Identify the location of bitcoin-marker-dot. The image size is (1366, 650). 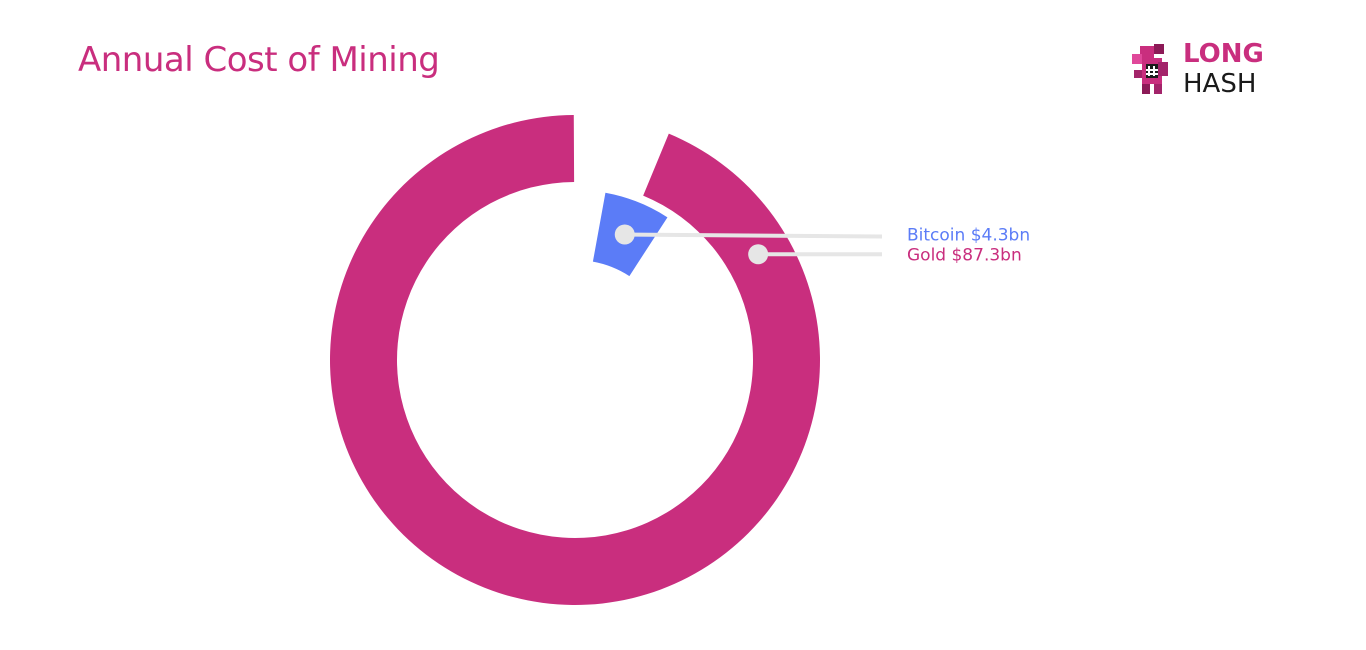
(624, 234).